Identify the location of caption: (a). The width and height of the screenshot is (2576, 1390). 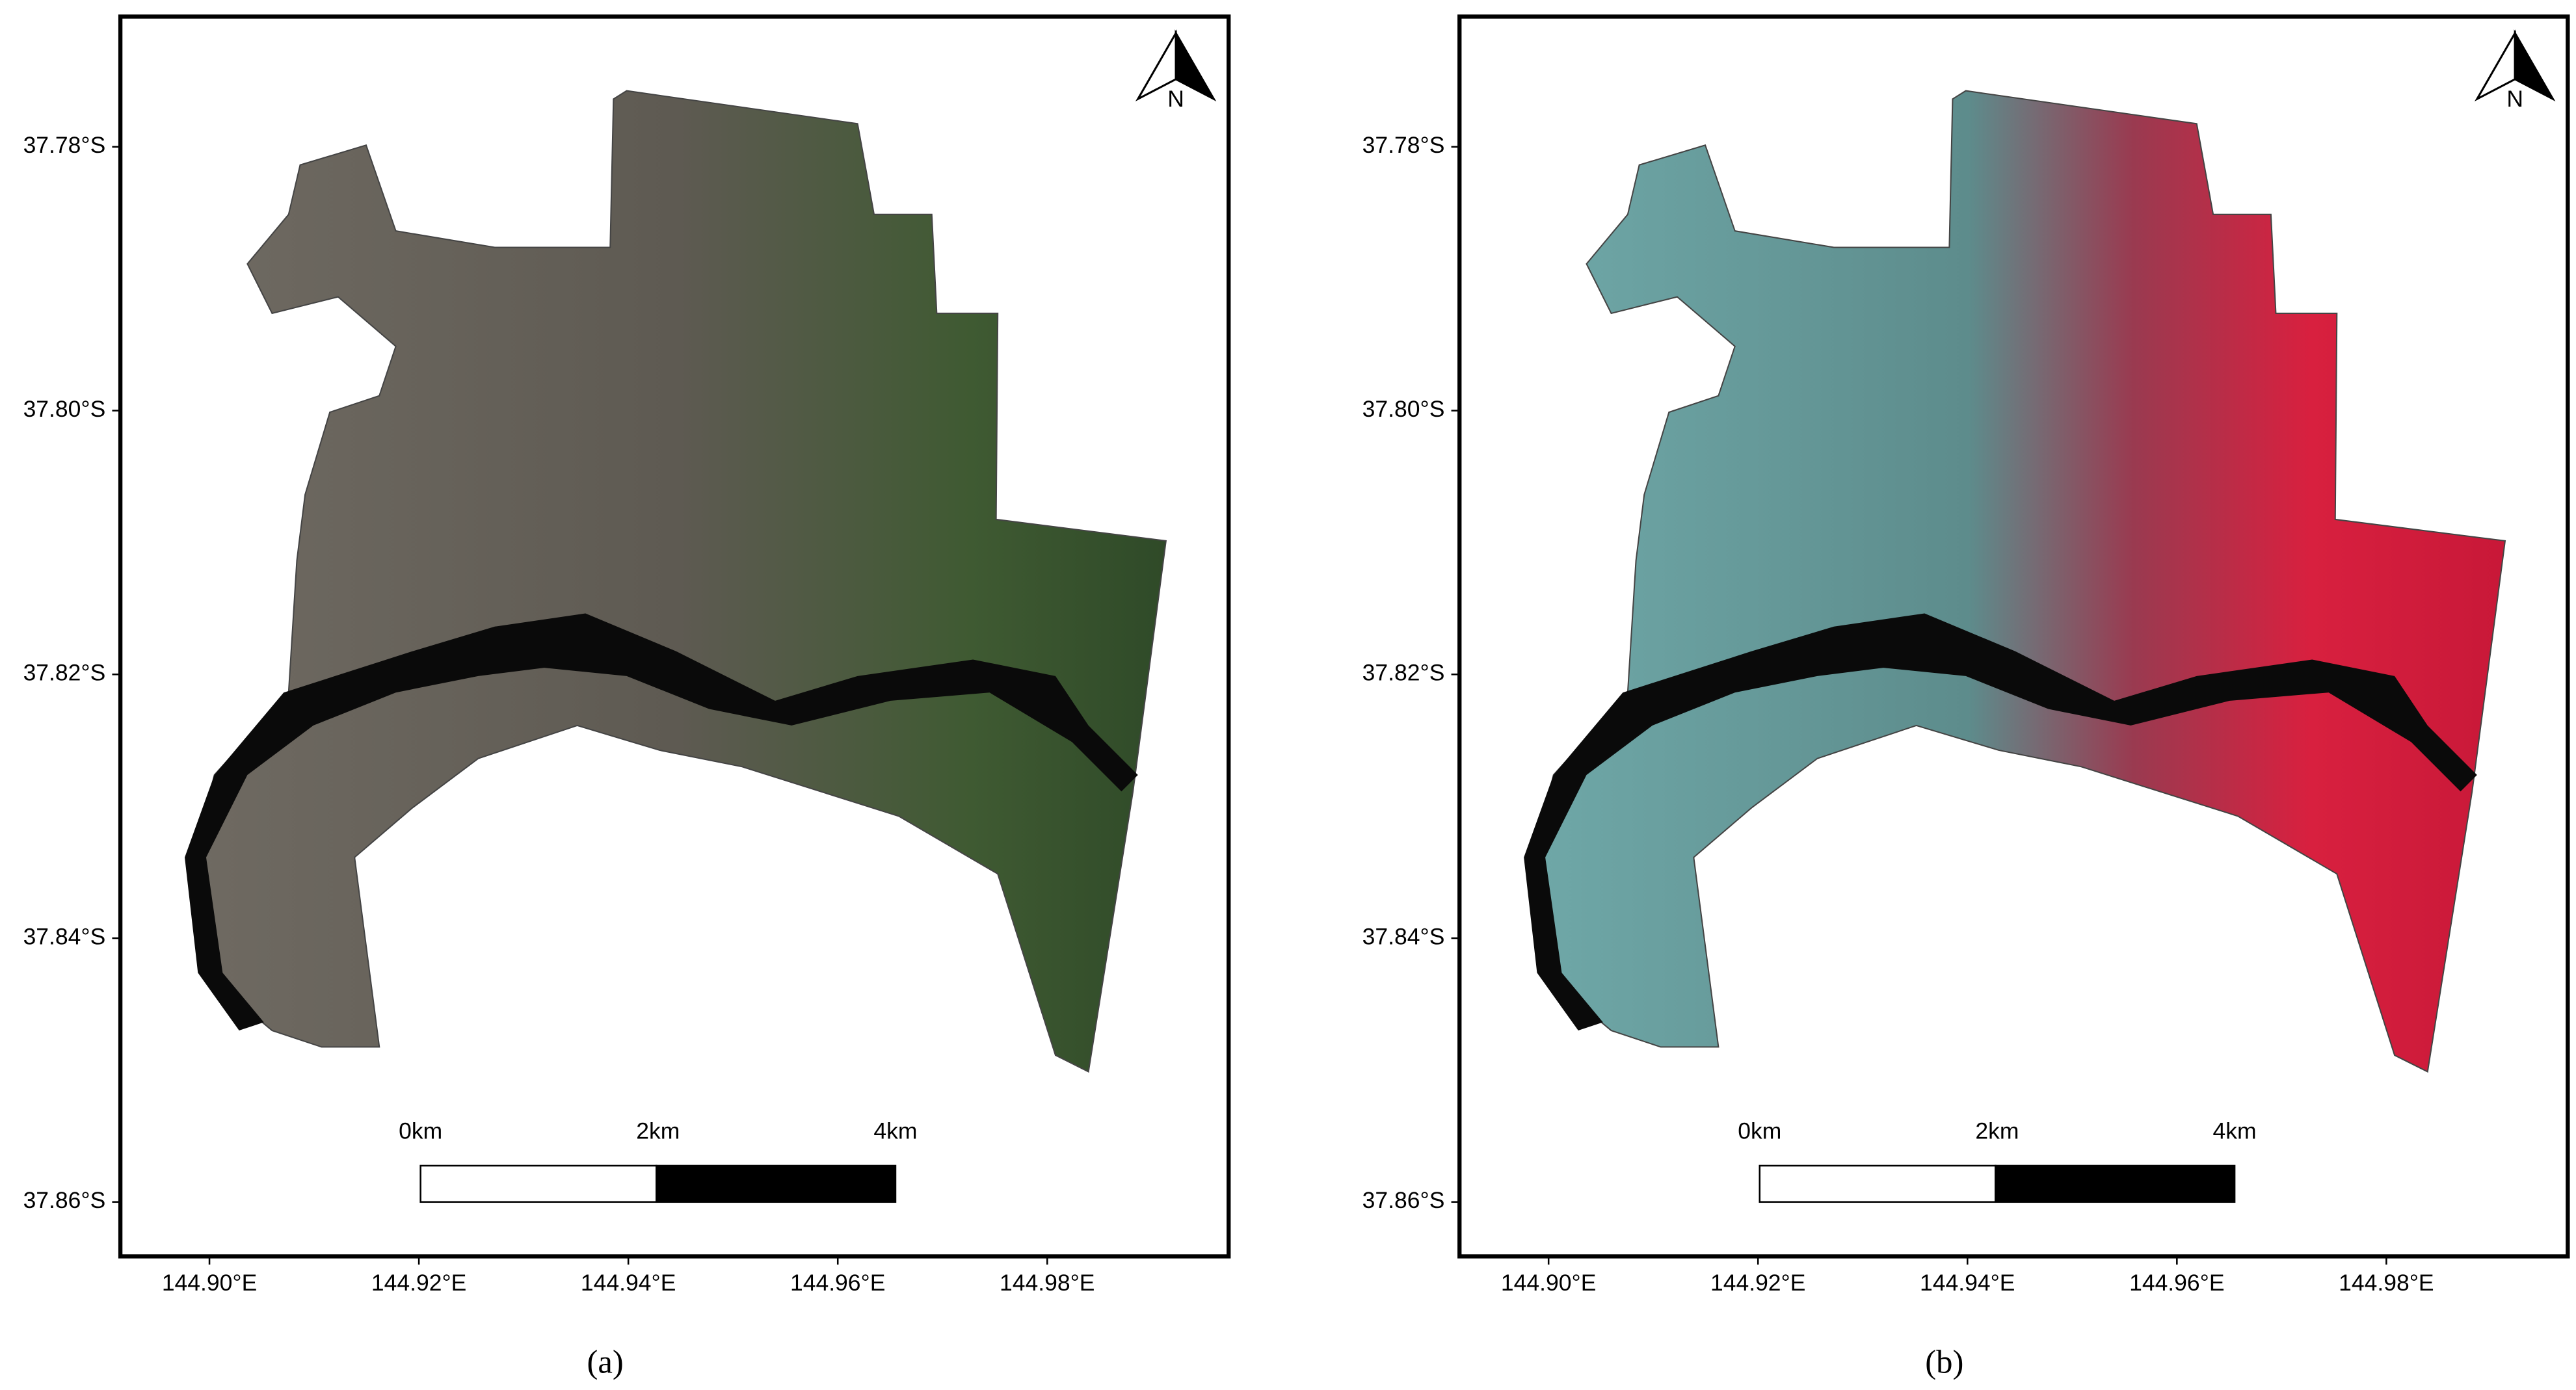
(605, 1361).